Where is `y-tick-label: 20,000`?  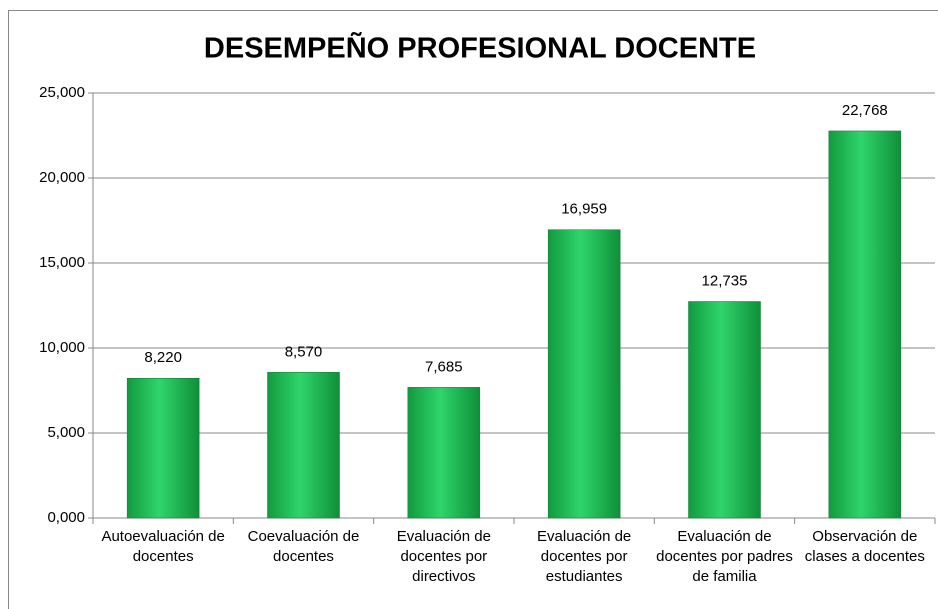 y-tick-label: 20,000 is located at coordinates (62, 177).